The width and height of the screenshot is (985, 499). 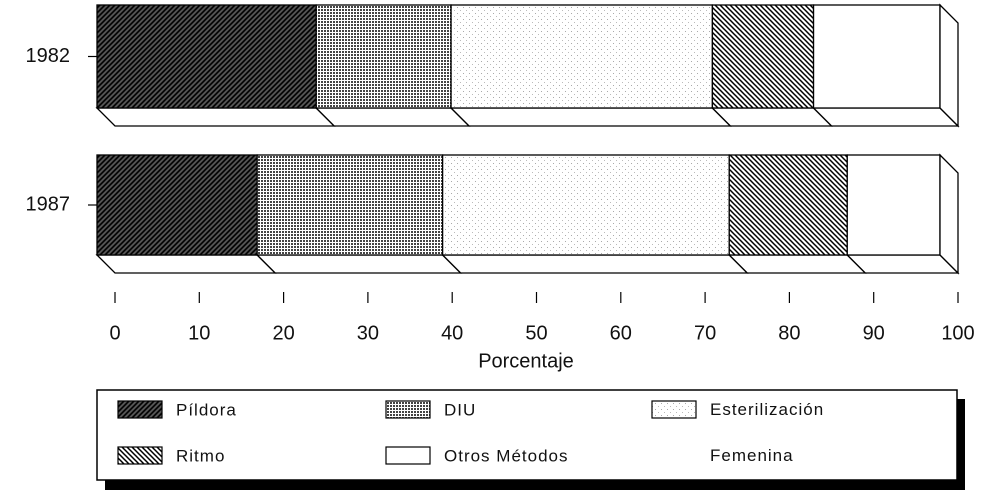 What do you see at coordinates (48, 56) in the screenshot?
I see `y-tick-label: 1982` at bounding box center [48, 56].